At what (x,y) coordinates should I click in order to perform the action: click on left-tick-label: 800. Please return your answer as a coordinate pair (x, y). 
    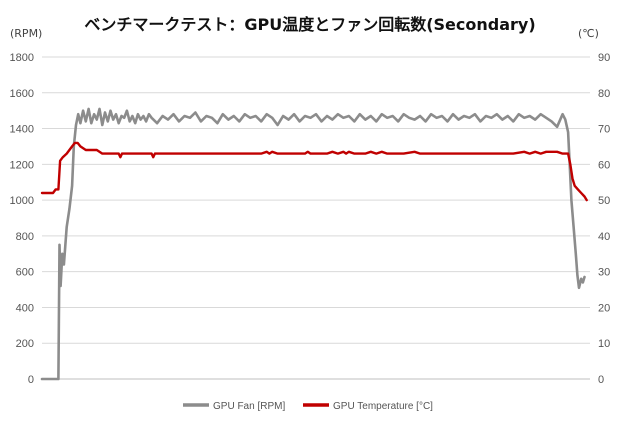
    Looking at the image, I should click on (25, 237).